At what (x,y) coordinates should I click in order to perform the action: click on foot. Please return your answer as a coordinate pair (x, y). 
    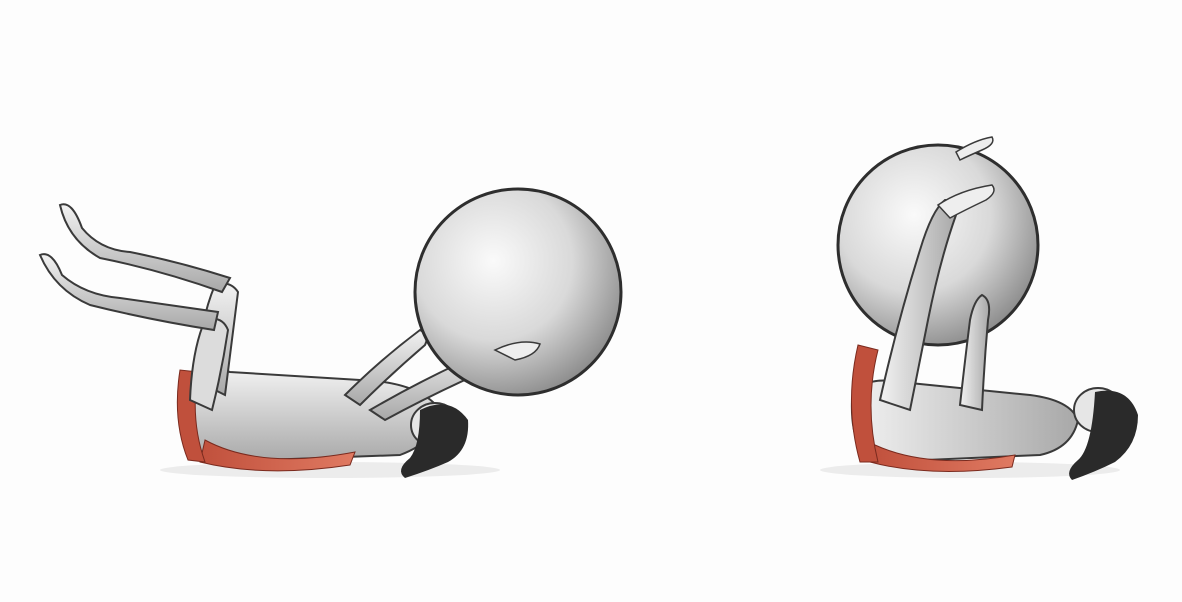
    Looking at the image, I should click on (965, 201).